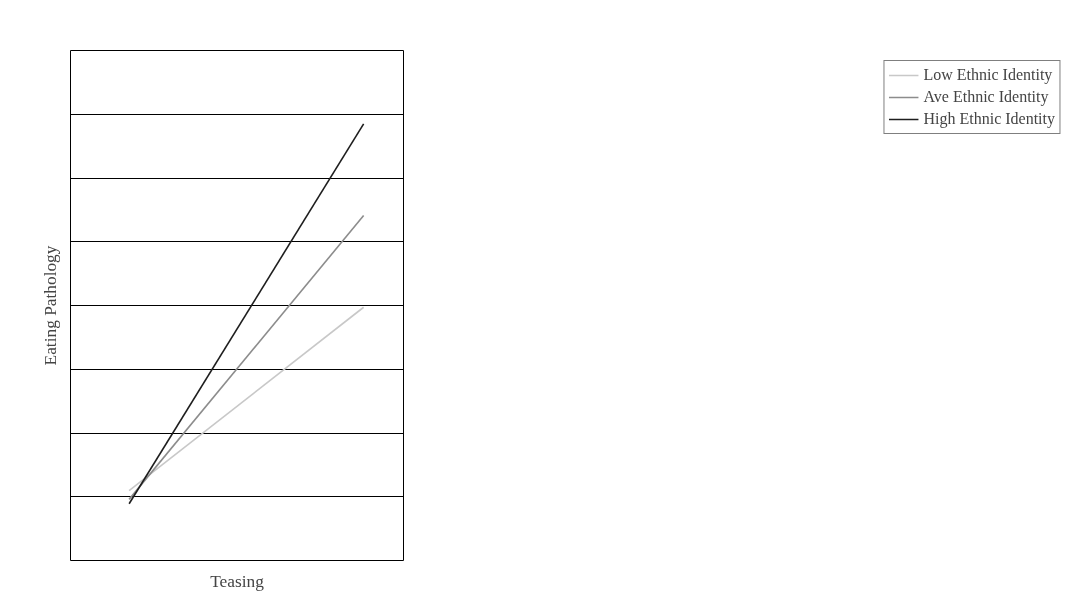 The height and width of the screenshot is (609, 1080). I want to click on x-axis-title: Teasing, so click(237, 581).